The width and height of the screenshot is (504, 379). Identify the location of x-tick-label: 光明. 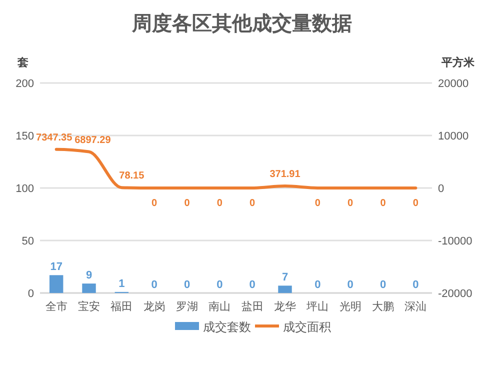
(350, 306).